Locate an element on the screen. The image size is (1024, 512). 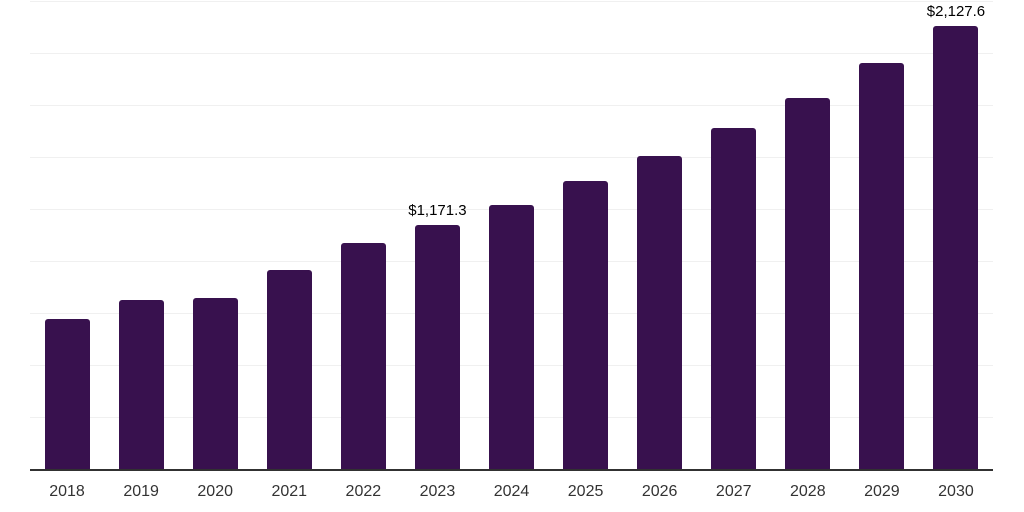
bar-2022 is located at coordinates (363, 355).